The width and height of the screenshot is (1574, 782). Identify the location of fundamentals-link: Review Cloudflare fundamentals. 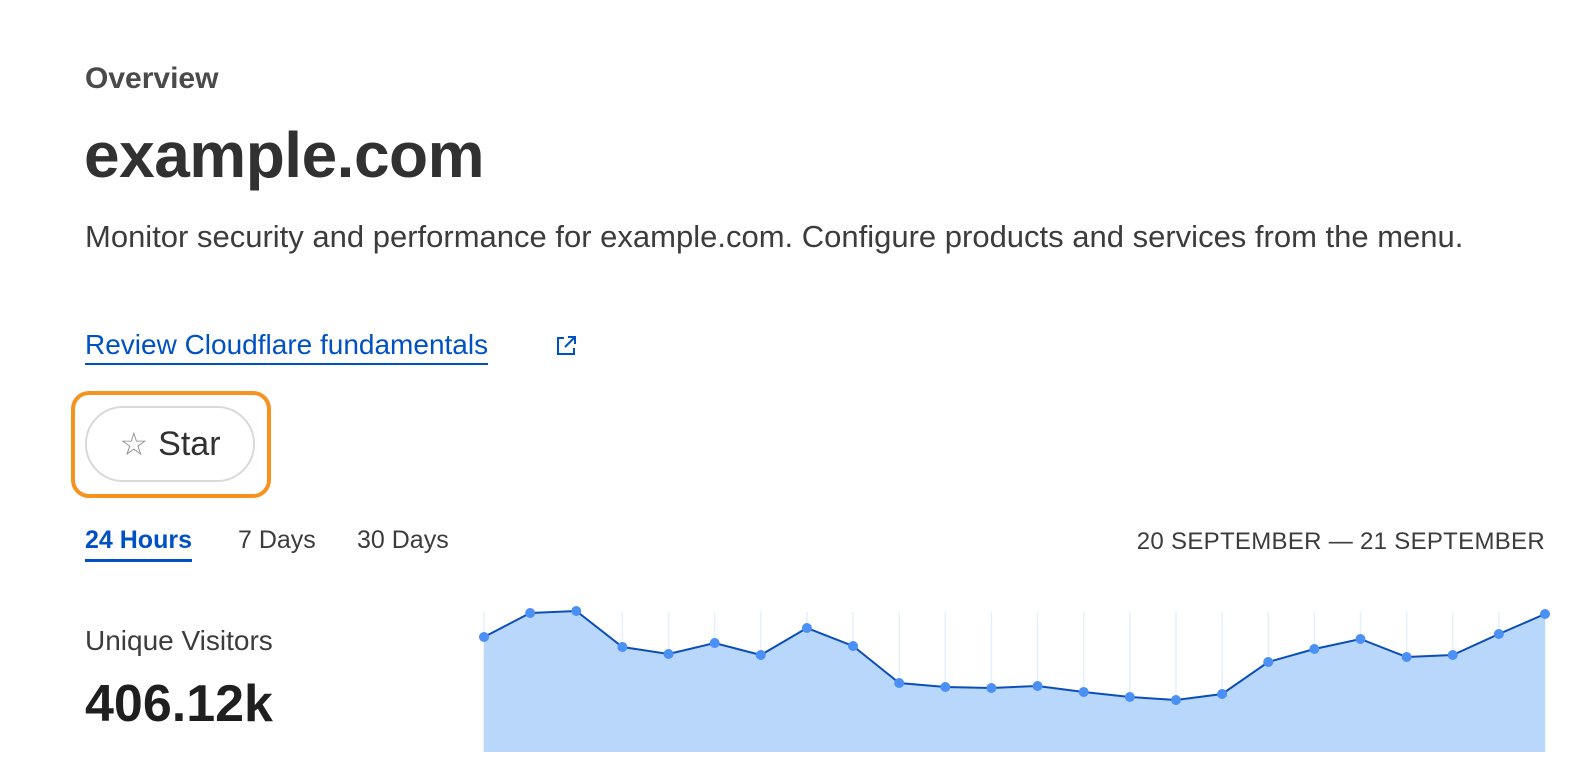
(287, 347).